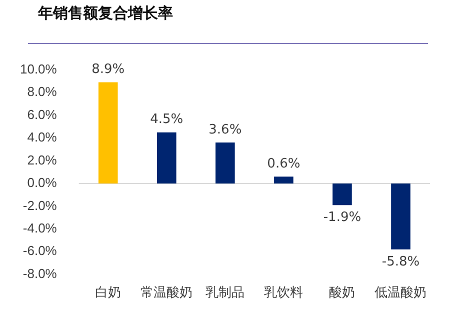 The height and width of the screenshot is (330, 450). What do you see at coordinates (40, 228) in the screenshot?
I see `y-tick-label: -4.0%` at bounding box center [40, 228].